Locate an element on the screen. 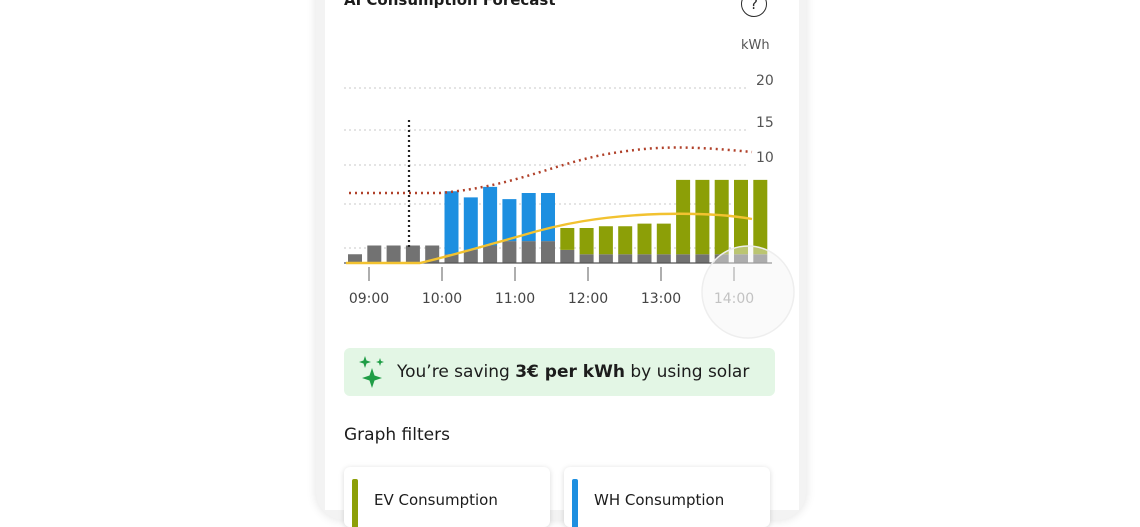 The image size is (1140, 527). graph-filters-title: Graph filters is located at coordinates (397, 435).